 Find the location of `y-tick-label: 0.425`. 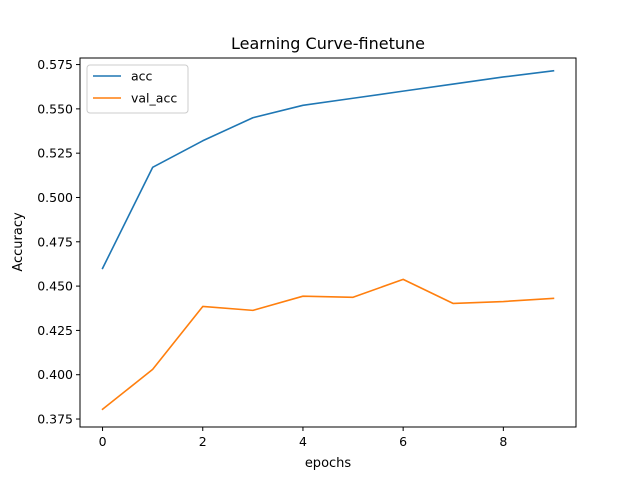

y-tick-label: 0.425 is located at coordinates (55, 330).